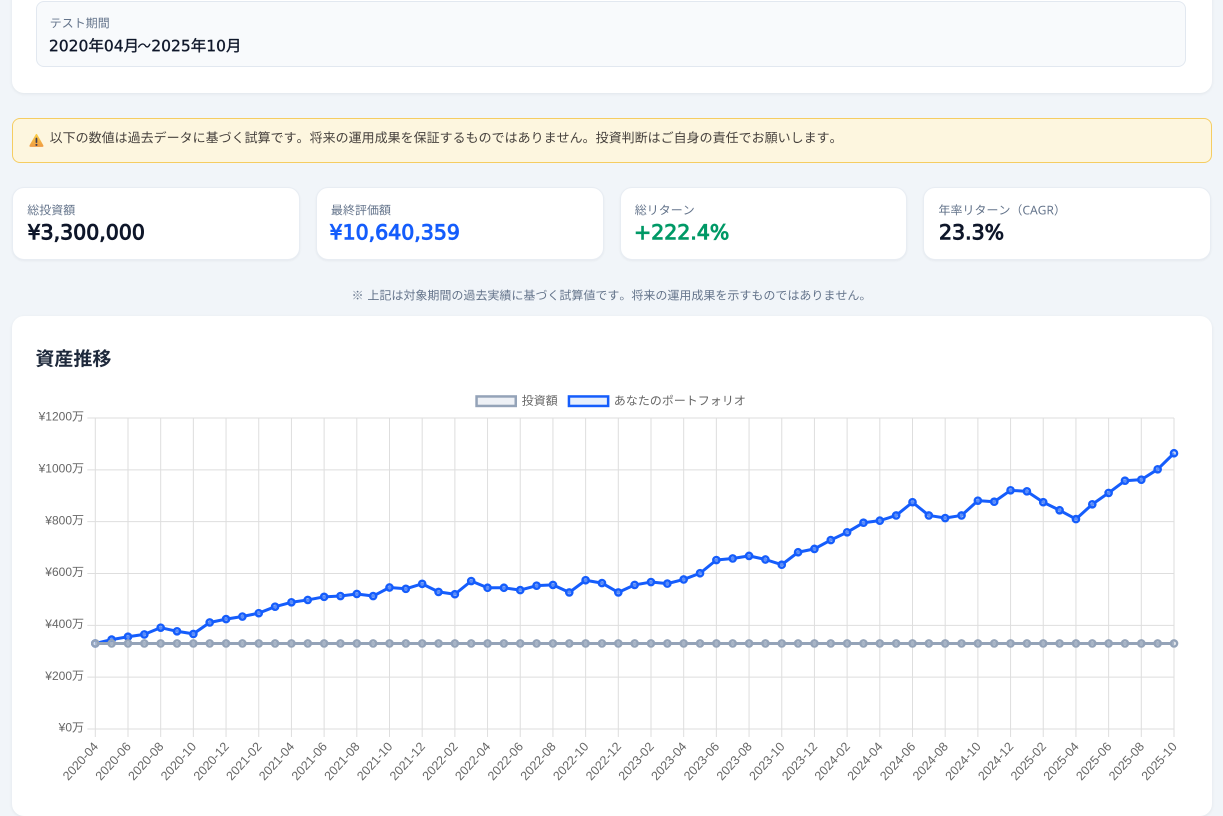 Image resolution: width=1223 pixels, height=816 pixels. What do you see at coordinates (58, 676) in the screenshot?
I see `svg-text: ¥200` at bounding box center [58, 676].